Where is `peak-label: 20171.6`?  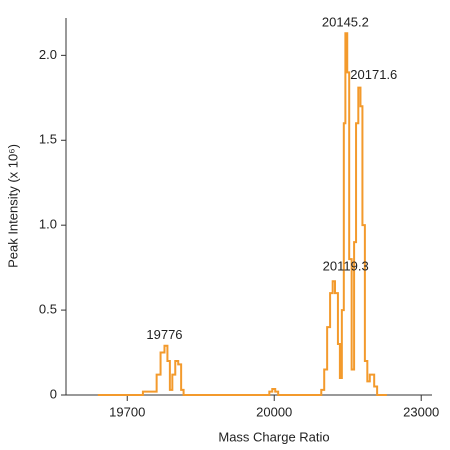
peak-label: 20171.6 is located at coordinates (373, 74).